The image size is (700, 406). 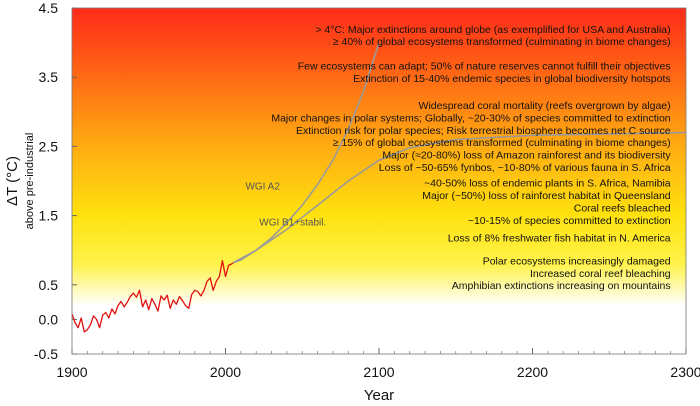 What do you see at coordinates (622, 208) in the screenshot?
I see `impact-annotation: Coral reefs bleached` at bounding box center [622, 208].